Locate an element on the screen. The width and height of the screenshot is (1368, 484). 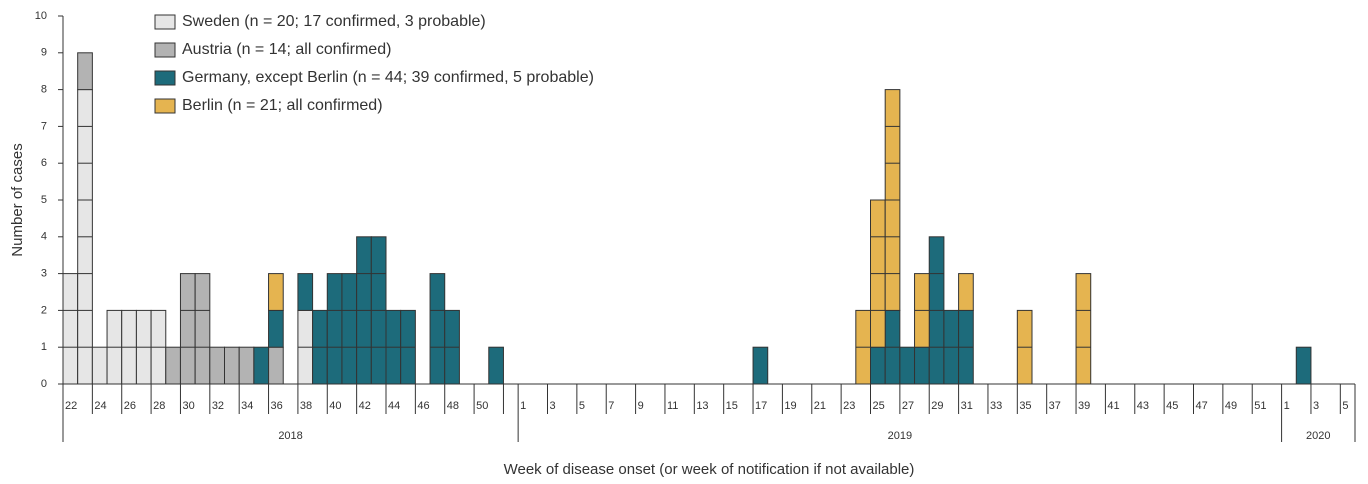
x-tick-label: 11 is located at coordinates (672, 406).